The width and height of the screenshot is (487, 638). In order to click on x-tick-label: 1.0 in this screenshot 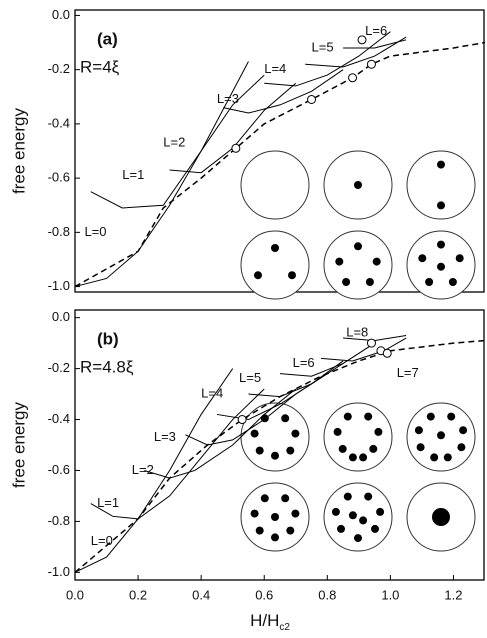, I will do `click(390, 594)`.